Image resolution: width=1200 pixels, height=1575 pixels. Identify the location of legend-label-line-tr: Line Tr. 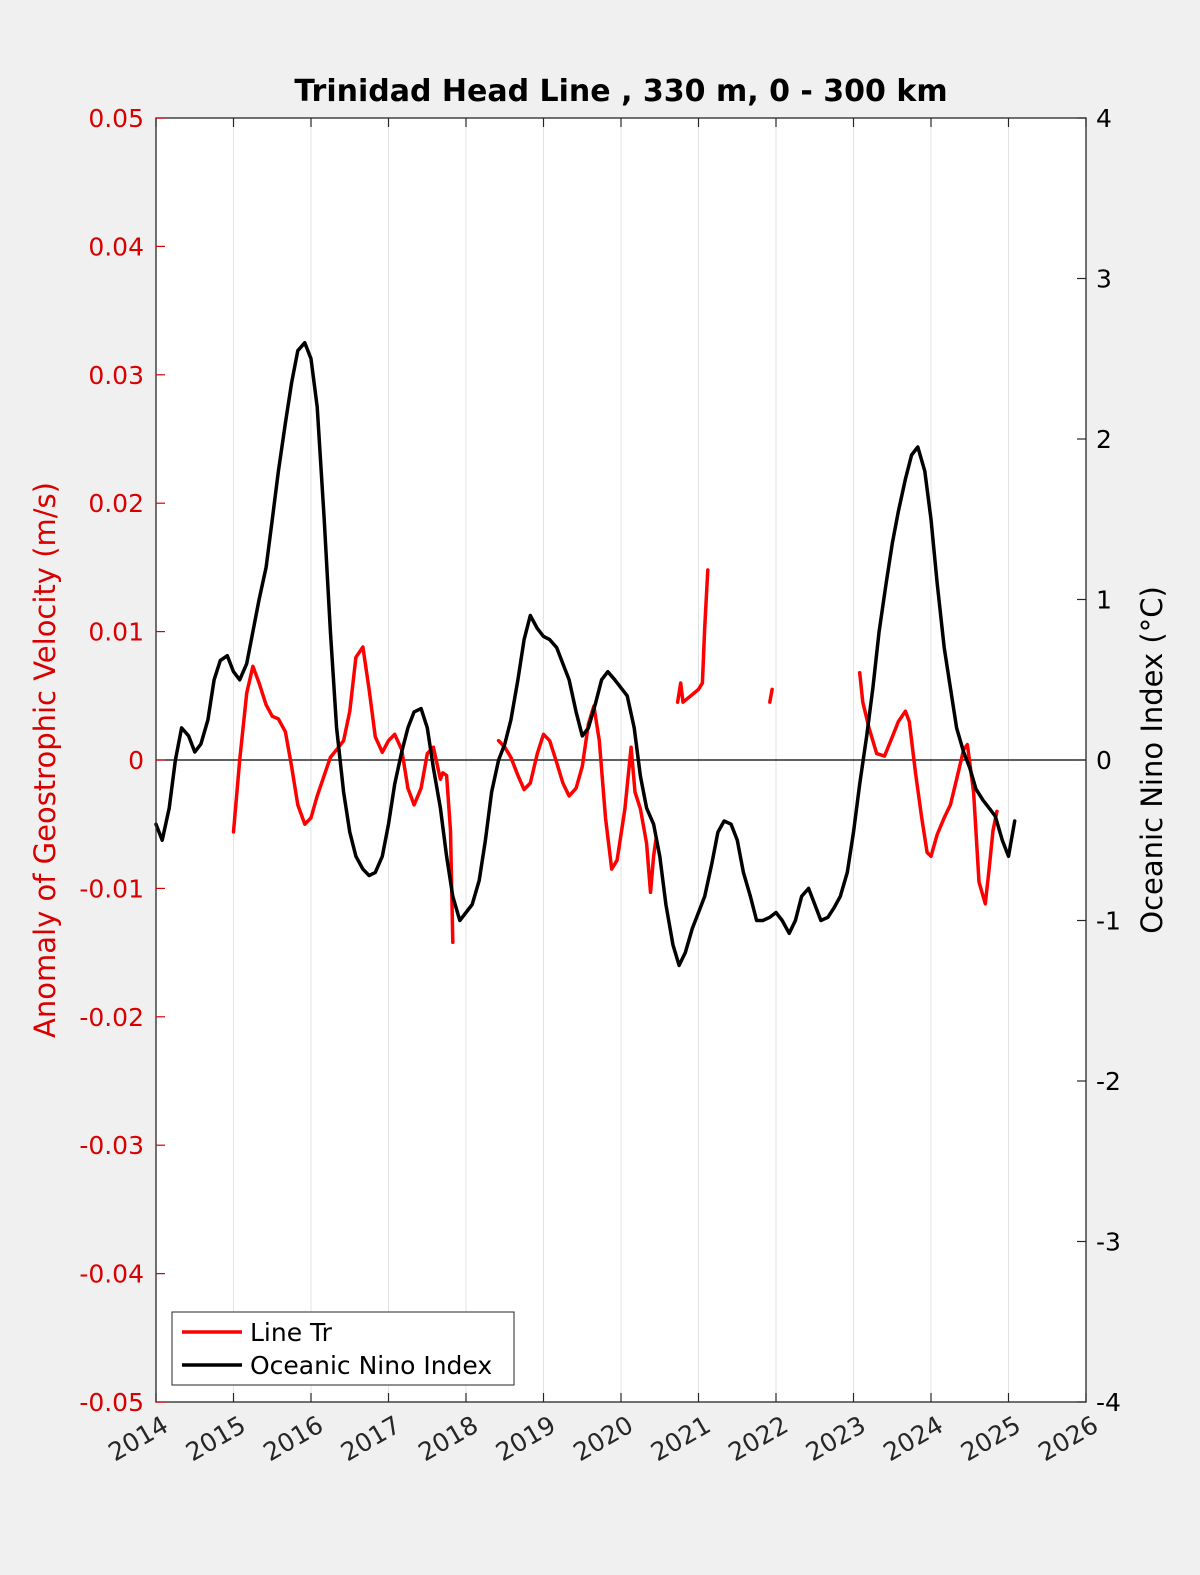
(291, 1332).